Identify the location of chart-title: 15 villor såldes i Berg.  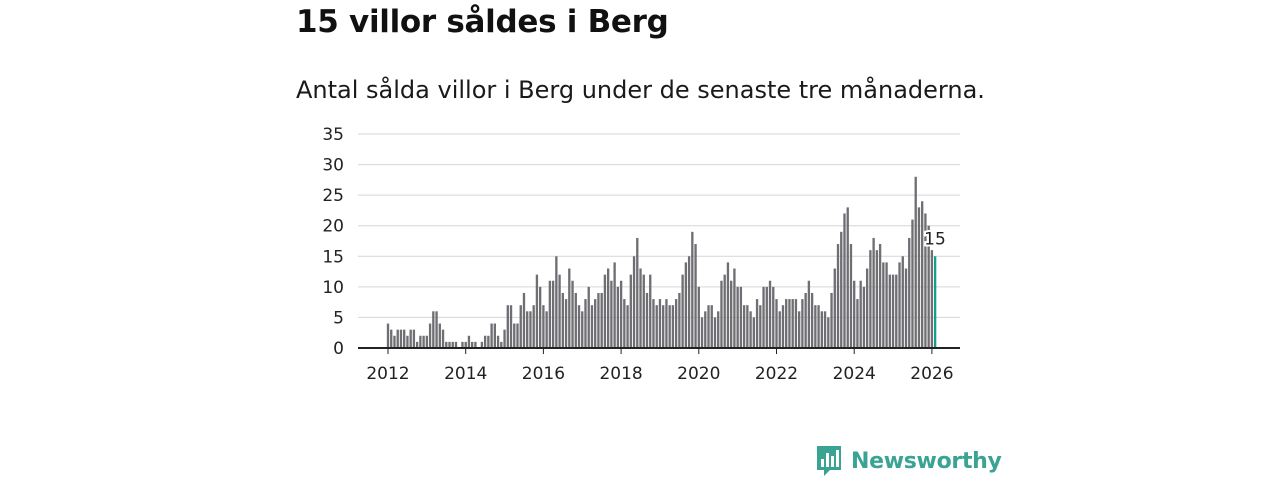
(482, 22).